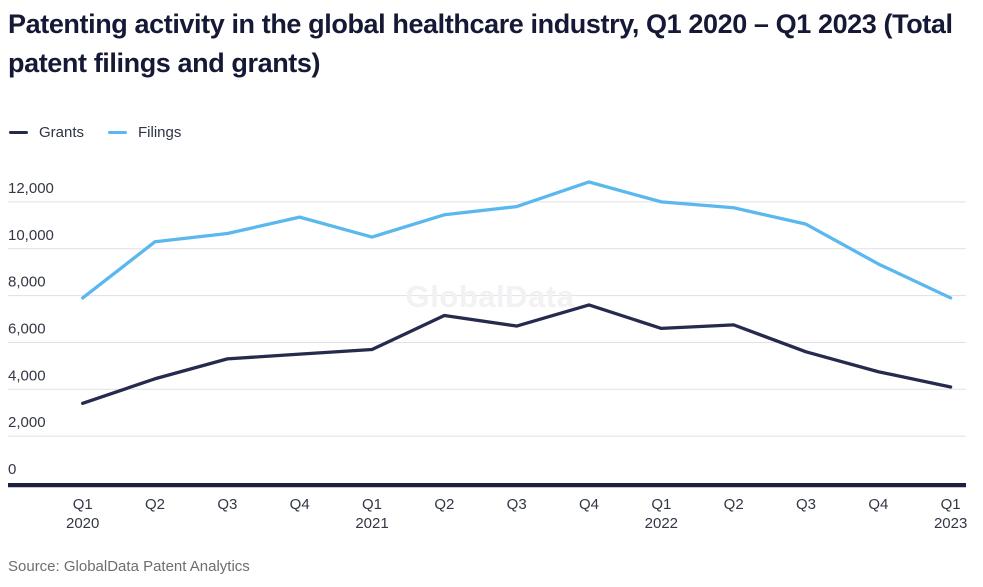 This screenshot has height=587, width=983. I want to click on grants-line-swatch, so click(18, 132).